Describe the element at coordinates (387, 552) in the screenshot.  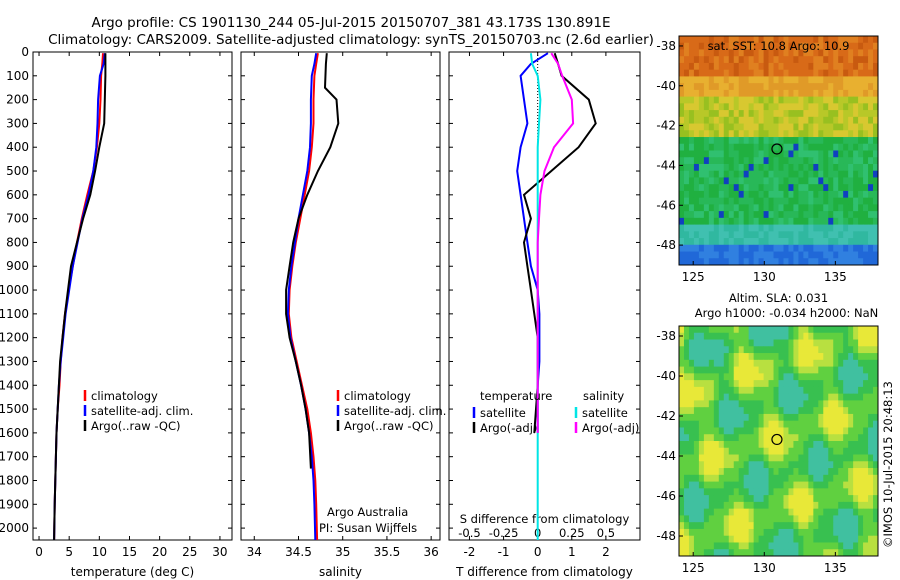
I see `salinity-xtick-label: 35.5` at that location.